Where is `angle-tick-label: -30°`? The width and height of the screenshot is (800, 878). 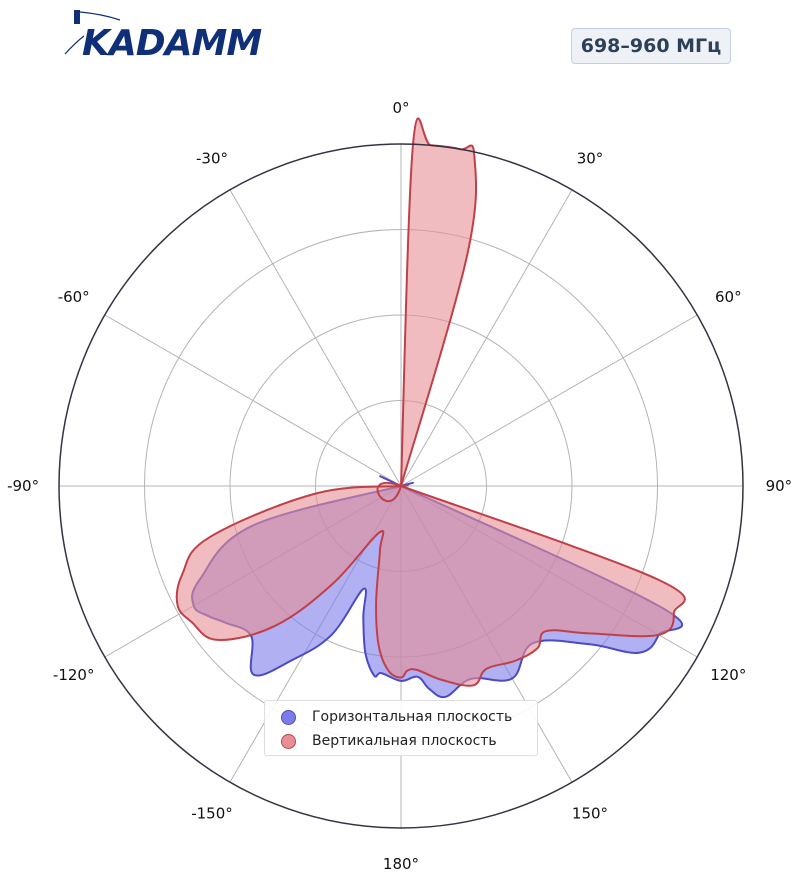
angle-tick-label: -30° is located at coordinates (212, 159).